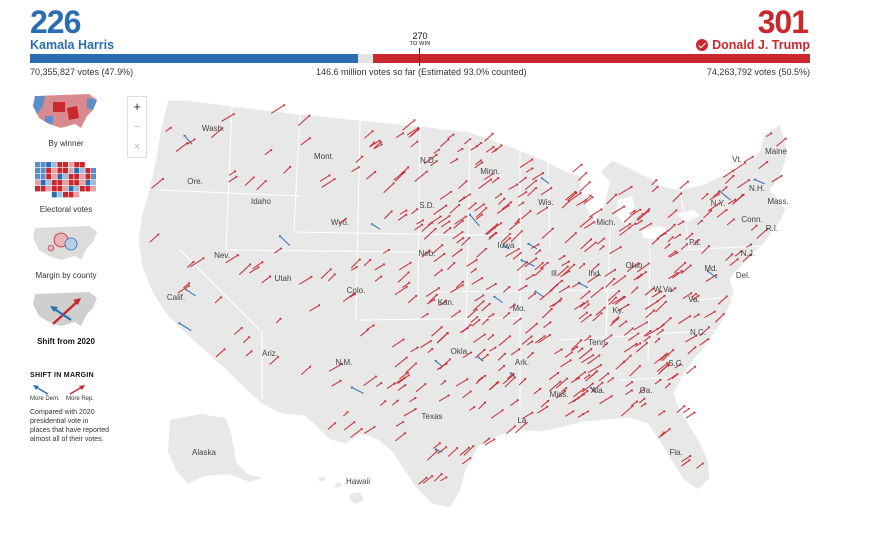 The height and width of the screenshot is (540, 884). Describe the element at coordinates (664, 289) in the screenshot. I see `state-label-wva: W.Va.` at that location.